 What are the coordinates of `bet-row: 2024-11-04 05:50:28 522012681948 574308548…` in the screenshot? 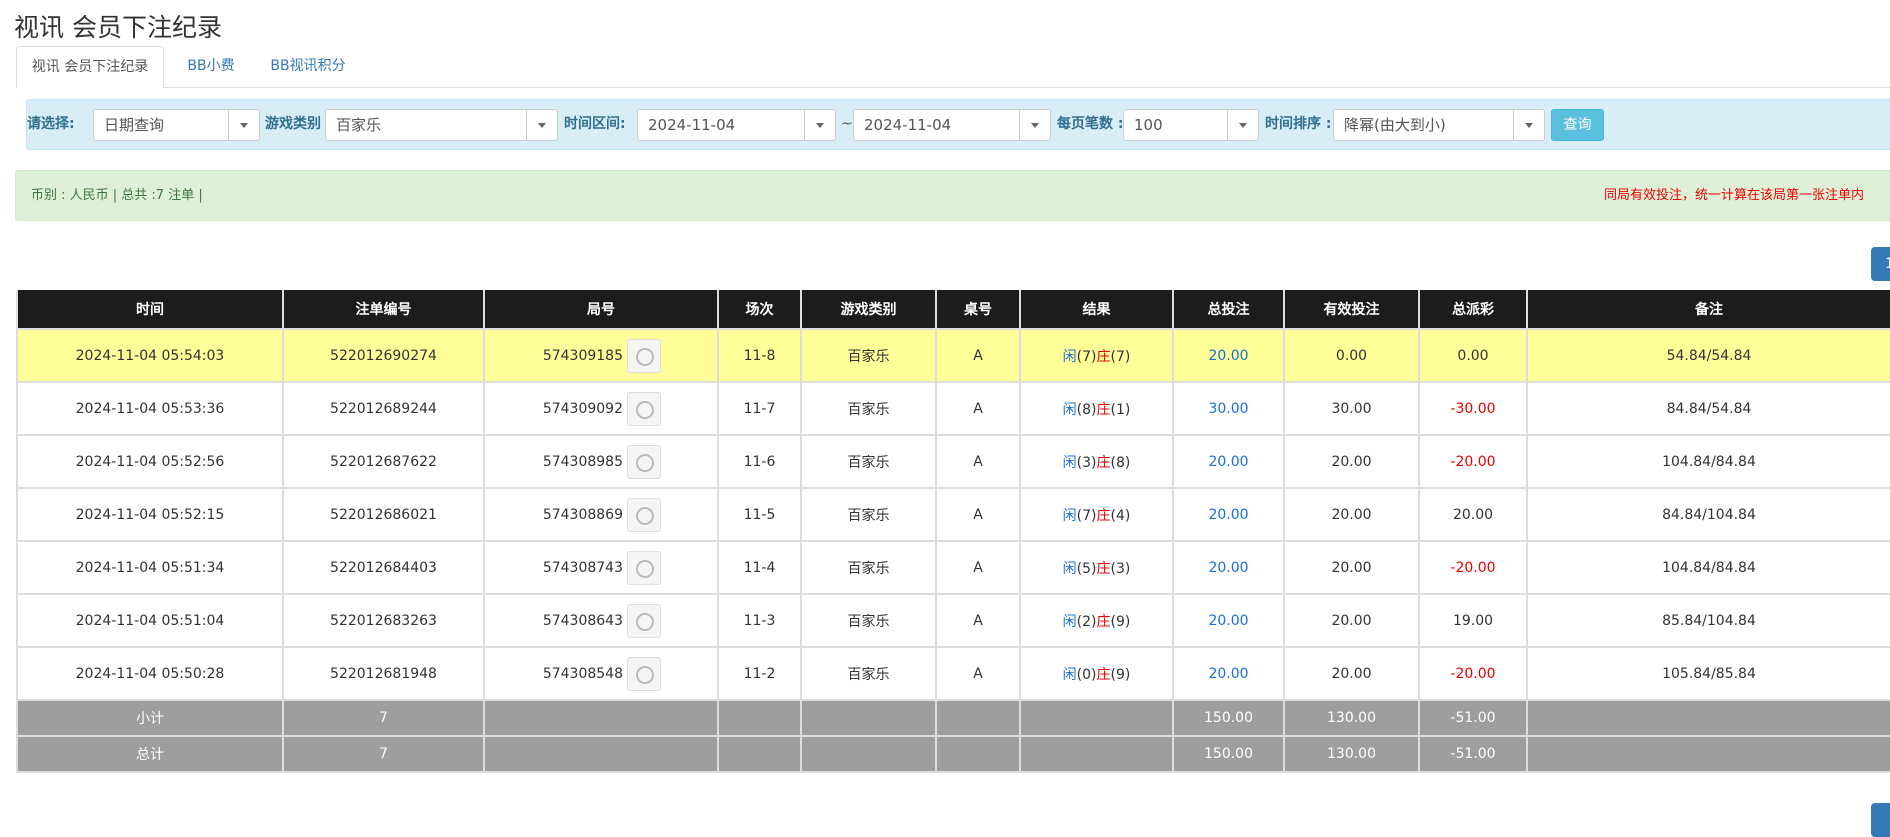 It's located at (953, 673).